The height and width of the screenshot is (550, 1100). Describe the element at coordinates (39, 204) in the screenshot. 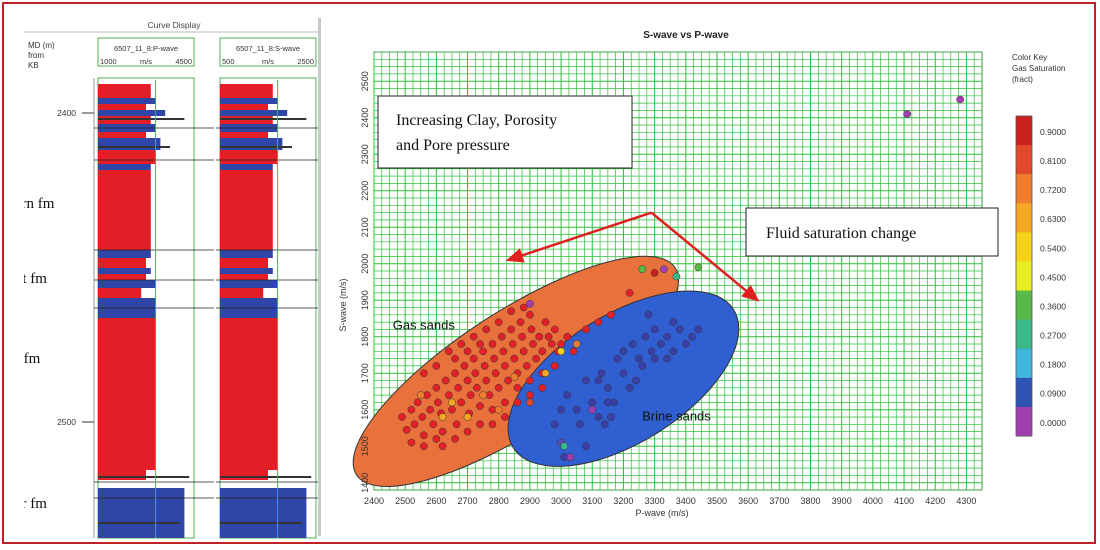

I see `formation-label-garn: Garn fm` at that location.